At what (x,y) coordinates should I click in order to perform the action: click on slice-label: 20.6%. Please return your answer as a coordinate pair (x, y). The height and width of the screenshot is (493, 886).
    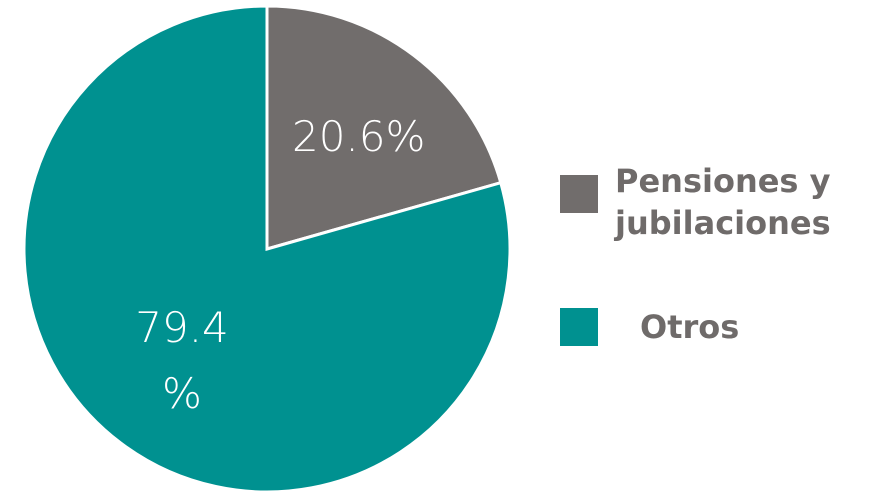
    Looking at the image, I should click on (358, 136).